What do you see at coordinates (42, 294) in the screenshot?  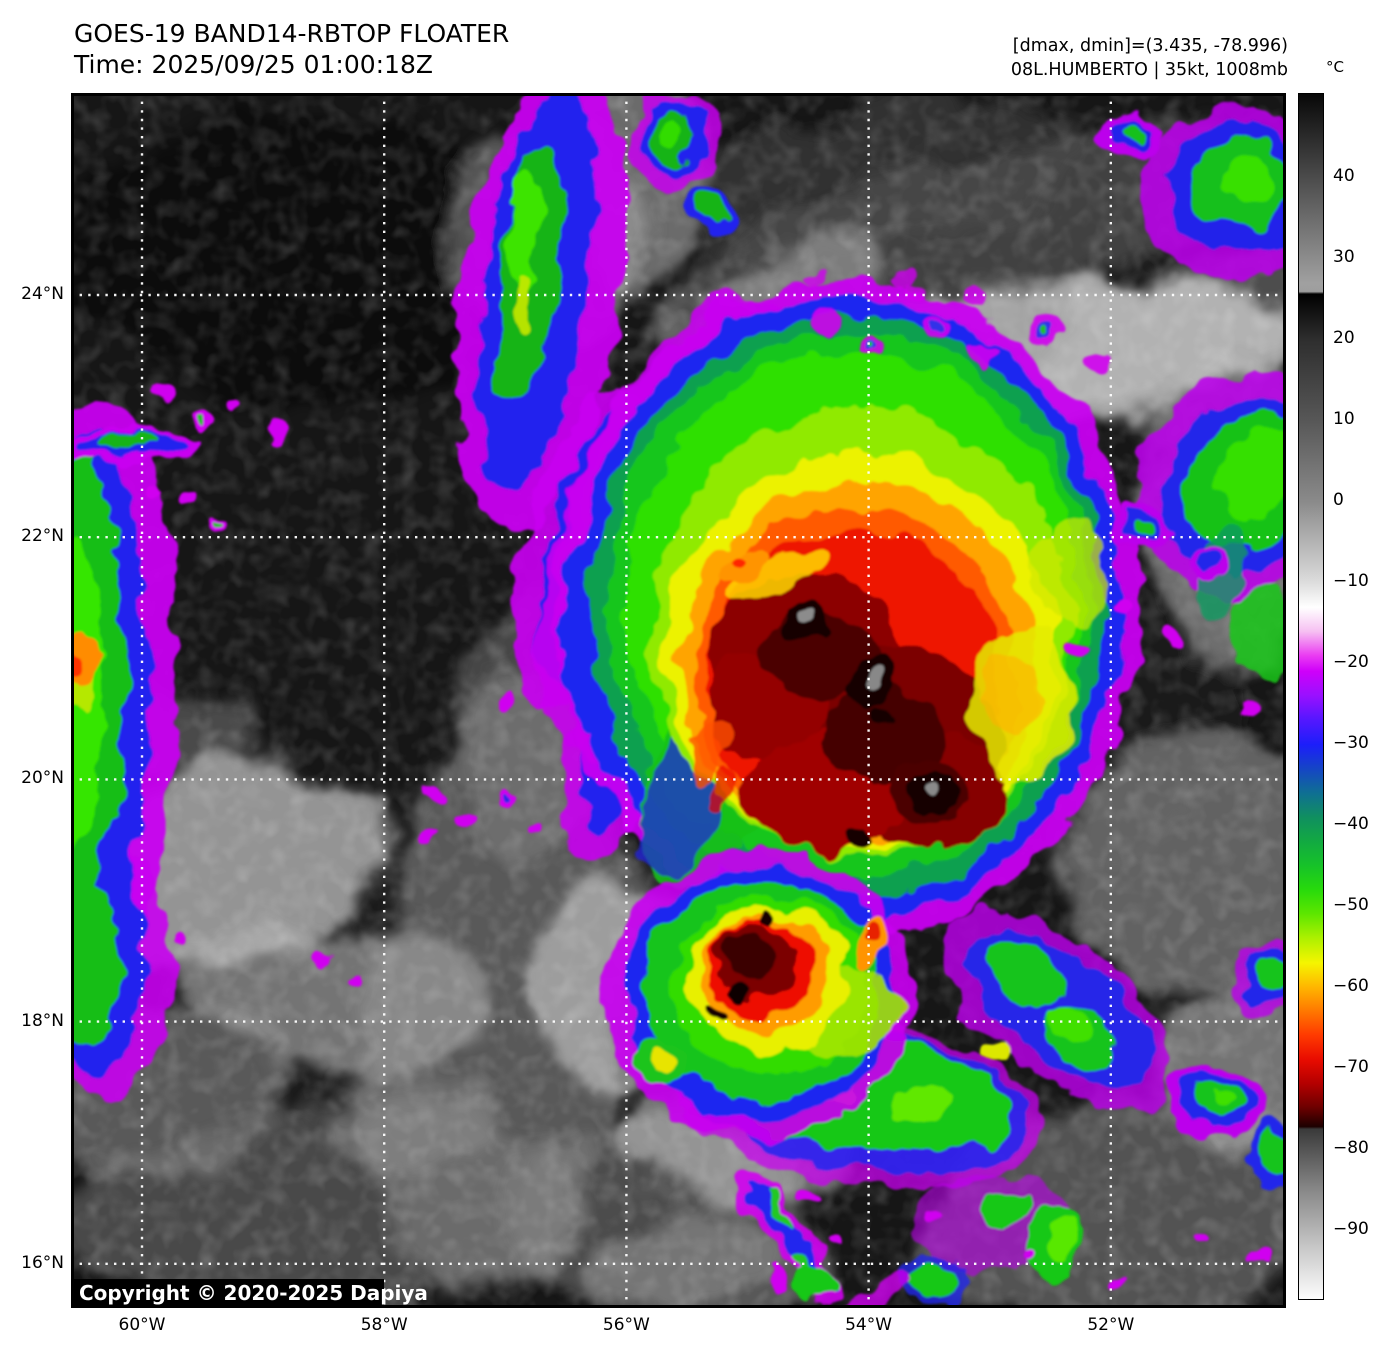 I see `lat-tick-label: 24°N` at bounding box center [42, 294].